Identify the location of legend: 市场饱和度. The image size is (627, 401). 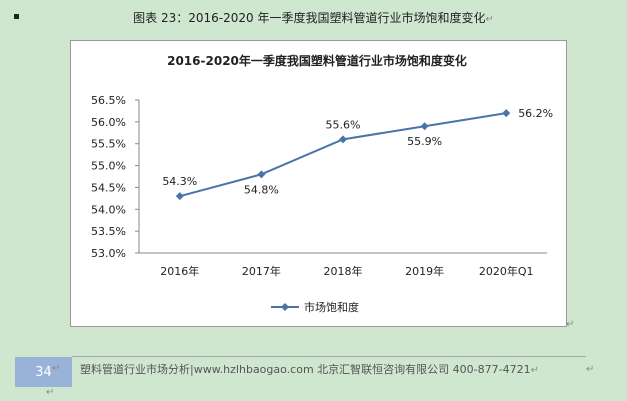
(315, 307).